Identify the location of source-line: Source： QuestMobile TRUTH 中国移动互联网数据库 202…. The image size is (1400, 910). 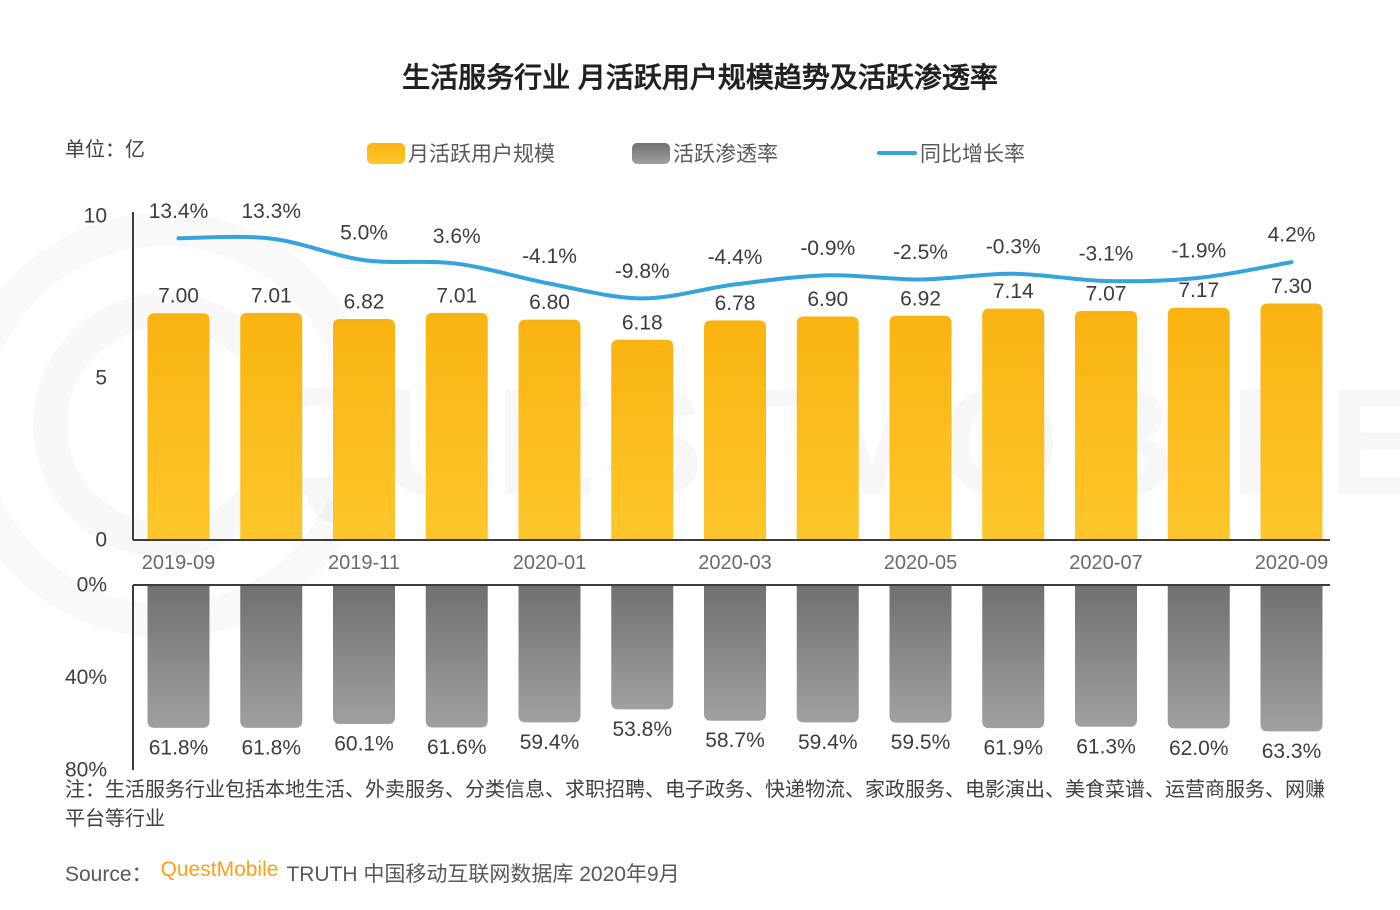
(372, 873).